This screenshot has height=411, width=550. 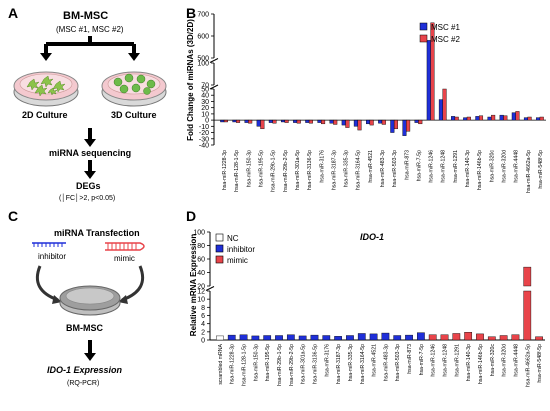 I want to click on chart-d-x-tick-label: hsa-miR-3176, so click(x=327, y=360).